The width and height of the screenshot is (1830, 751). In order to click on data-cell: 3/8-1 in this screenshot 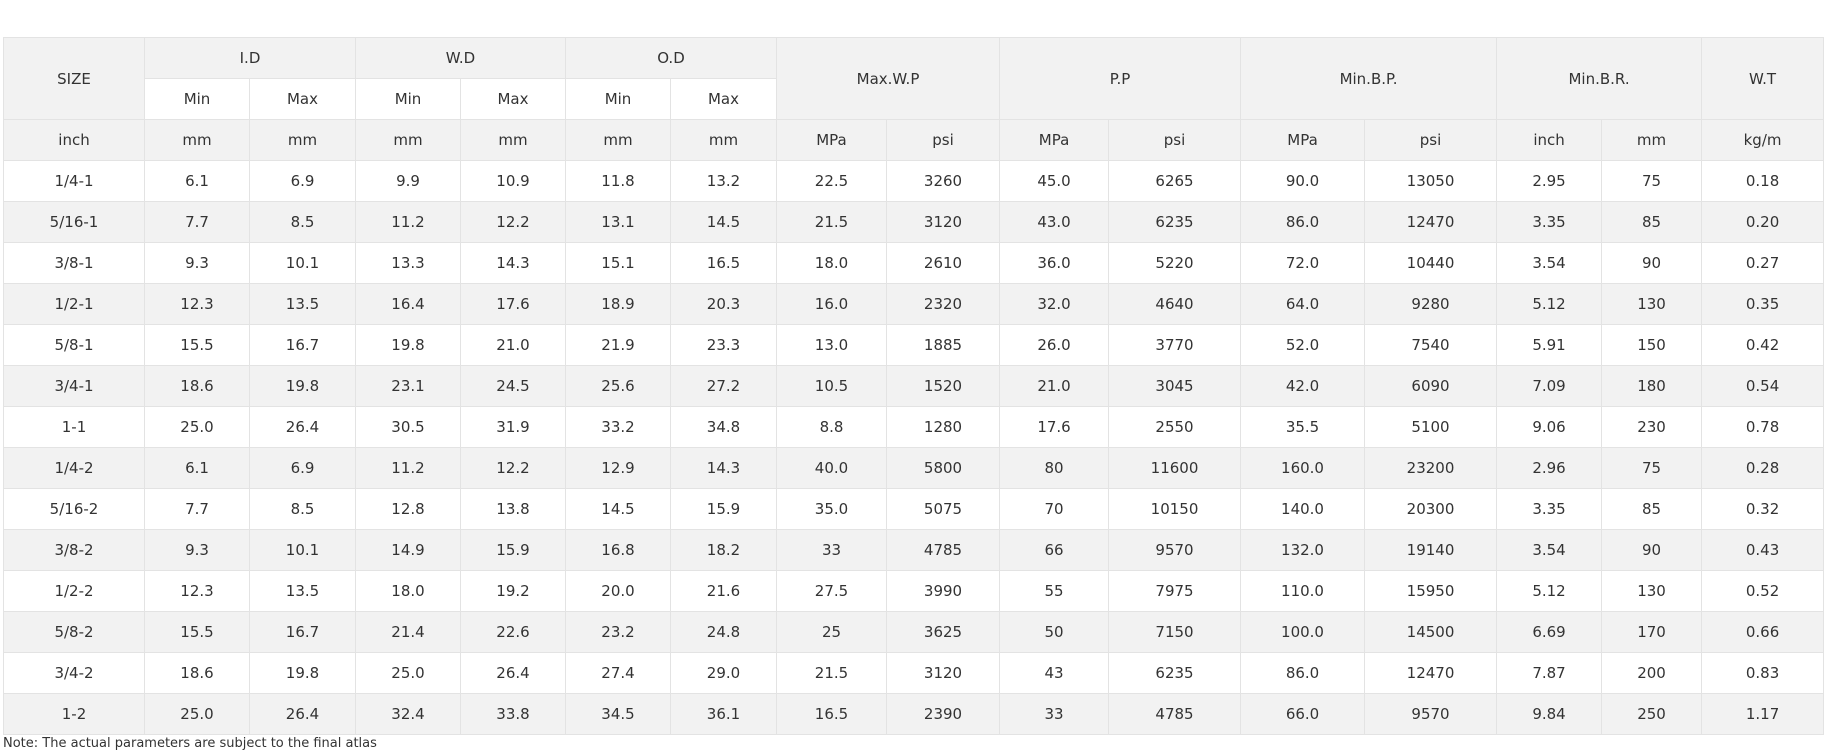, I will do `click(74, 263)`.